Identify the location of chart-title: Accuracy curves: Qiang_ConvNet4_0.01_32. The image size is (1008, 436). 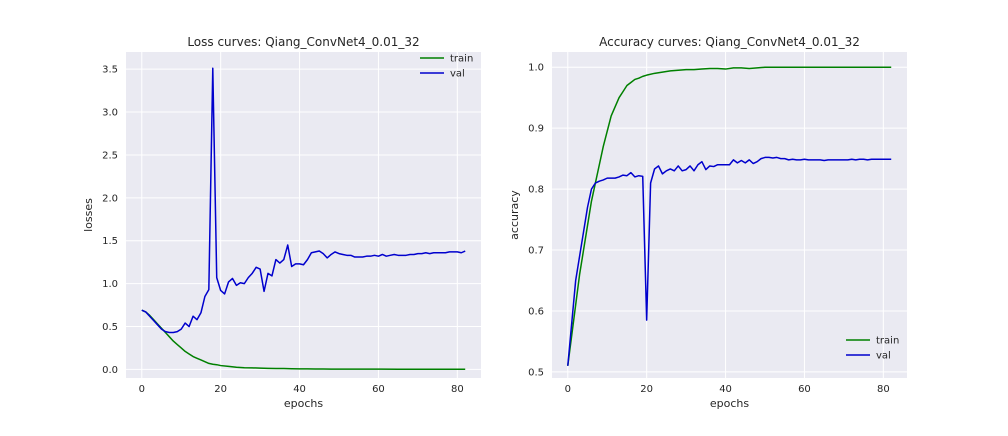
(729, 42).